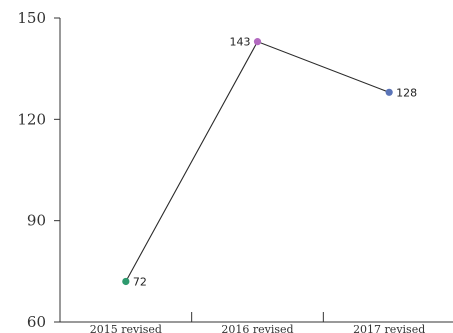 The width and height of the screenshot is (453, 333). Describe the element at coordinates (406, 92) in the screenshot. I see `data-label: 128` at that location.